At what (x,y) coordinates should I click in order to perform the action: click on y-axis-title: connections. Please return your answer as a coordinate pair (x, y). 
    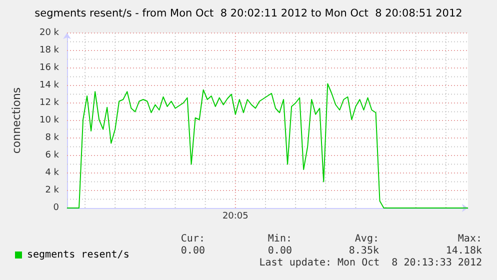
    Looking at the image, I should click on (16, 120).